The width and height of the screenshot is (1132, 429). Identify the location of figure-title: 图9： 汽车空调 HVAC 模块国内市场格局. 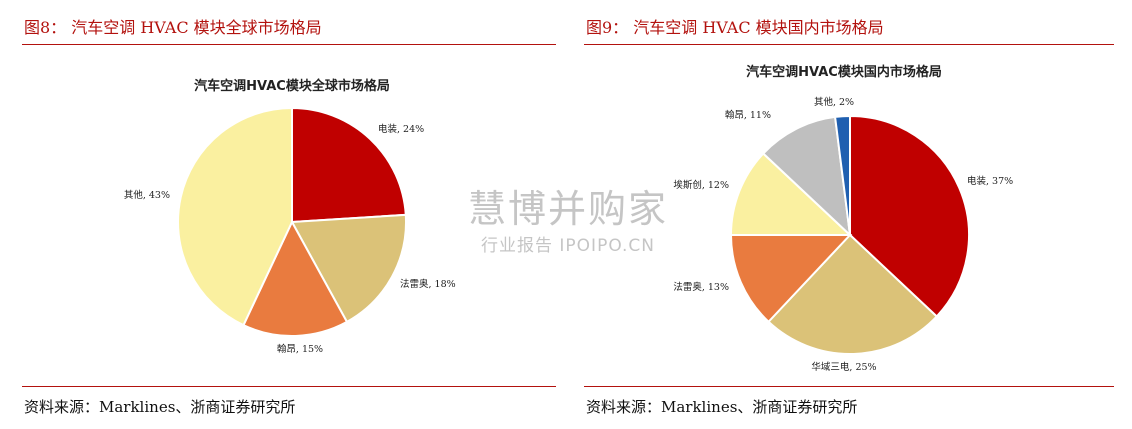
(735, 27).